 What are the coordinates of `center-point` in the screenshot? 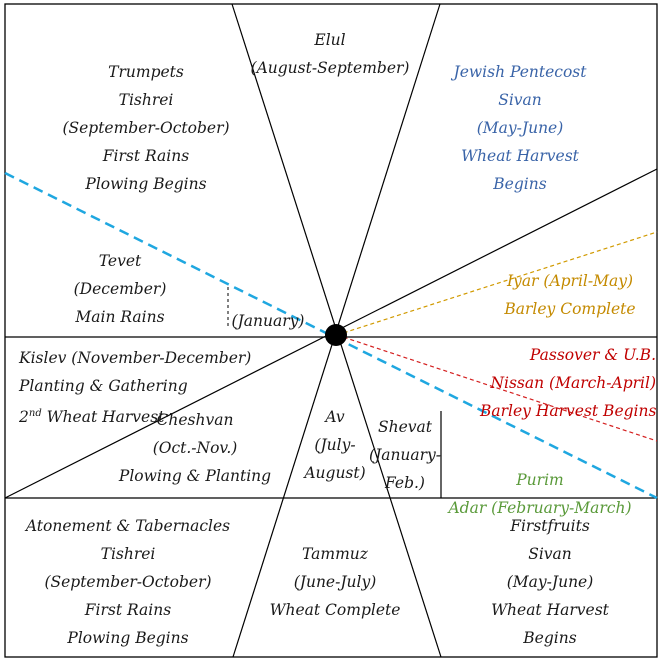 It's located at (336, 335).